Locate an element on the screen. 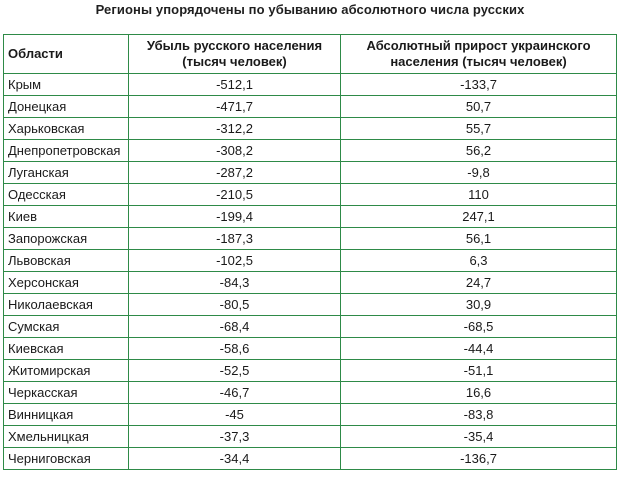 This screenshot has height=479, width=620. cell-ukrainian-gain: -51,1 is located at coordinates (478, 370).